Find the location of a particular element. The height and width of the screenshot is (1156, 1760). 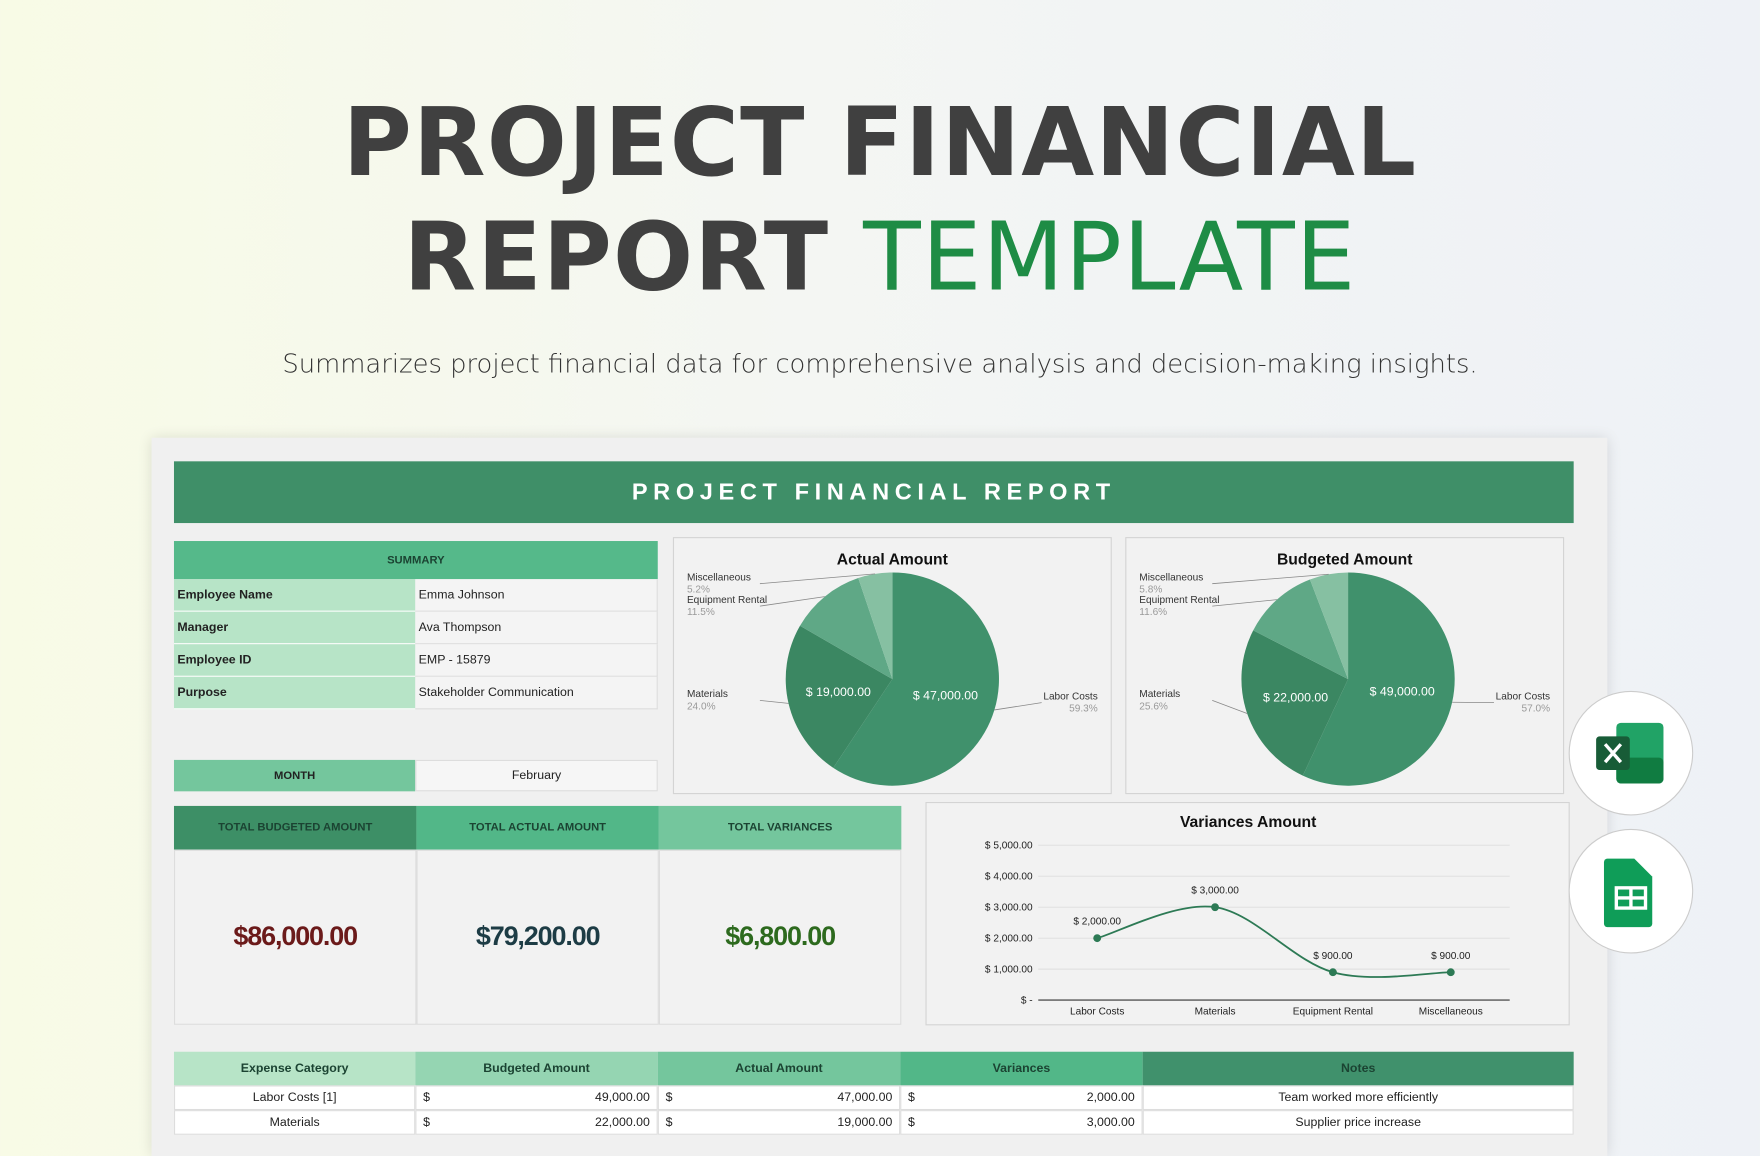

month-label: MONTH is located at coordinates (294, 775).